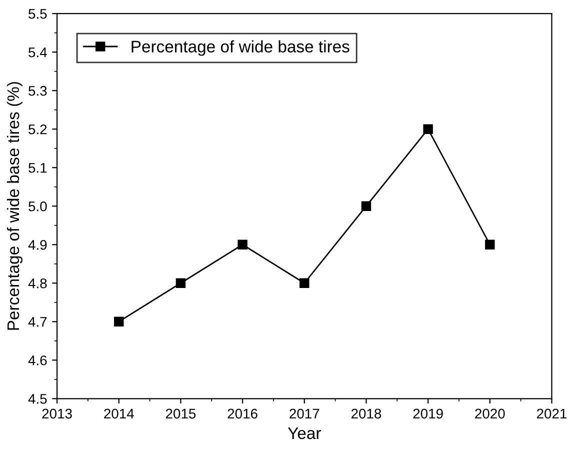 The width and height of the screenshot is (582, 453). What do you see at coordinates (37, 129) in the screenshot?
I see `y-tick-label: 5.2` at bounding box center [37, 129].